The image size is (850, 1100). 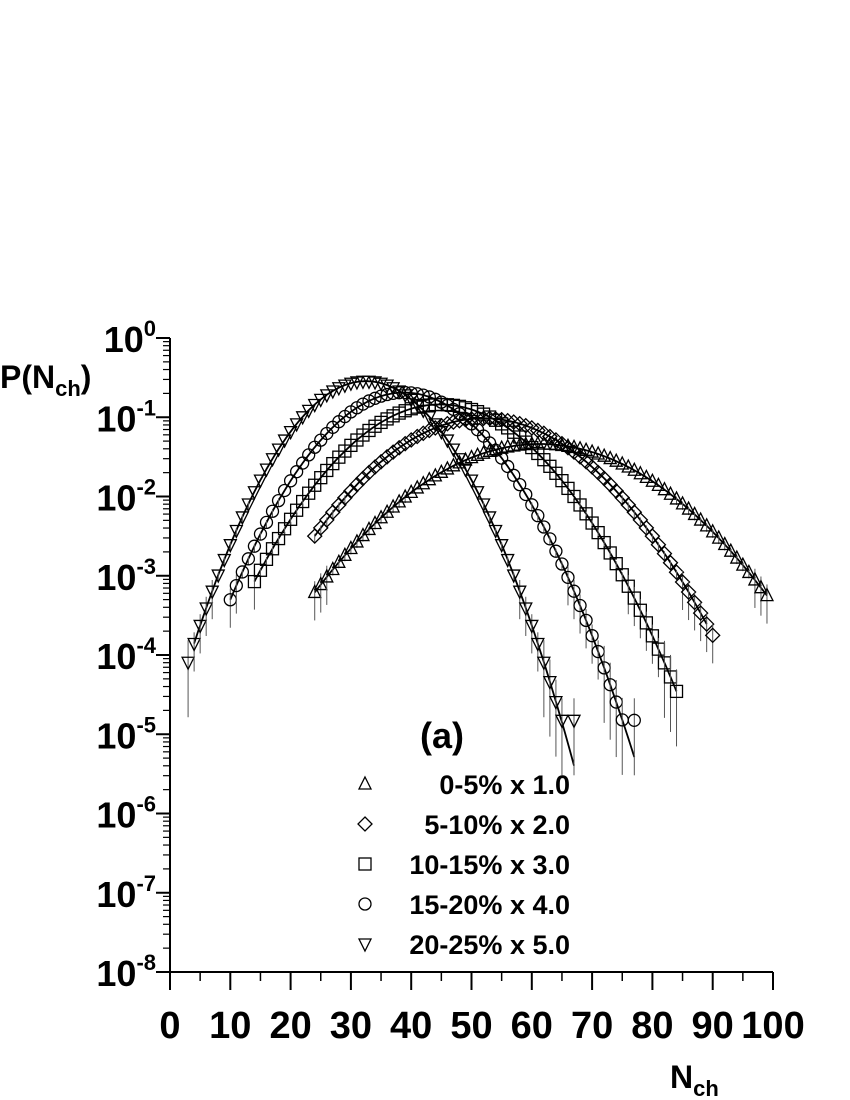 I want to click on x-axis-label-sub: ch, so click(x=706, y=1088).